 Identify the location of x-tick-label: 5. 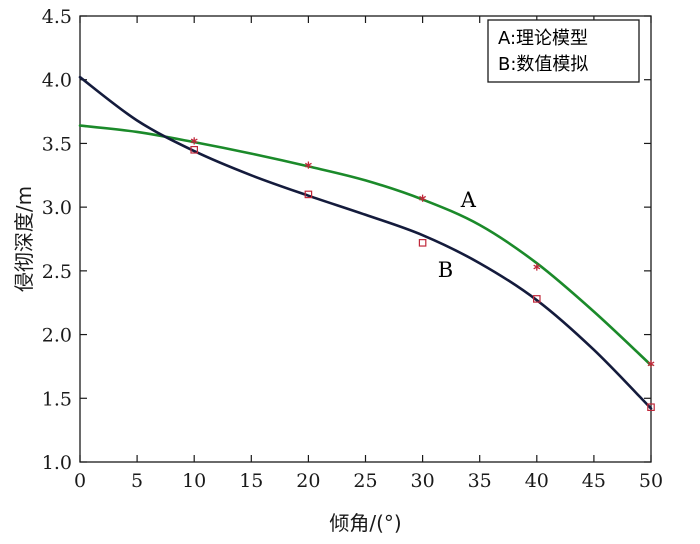
(137, 481).